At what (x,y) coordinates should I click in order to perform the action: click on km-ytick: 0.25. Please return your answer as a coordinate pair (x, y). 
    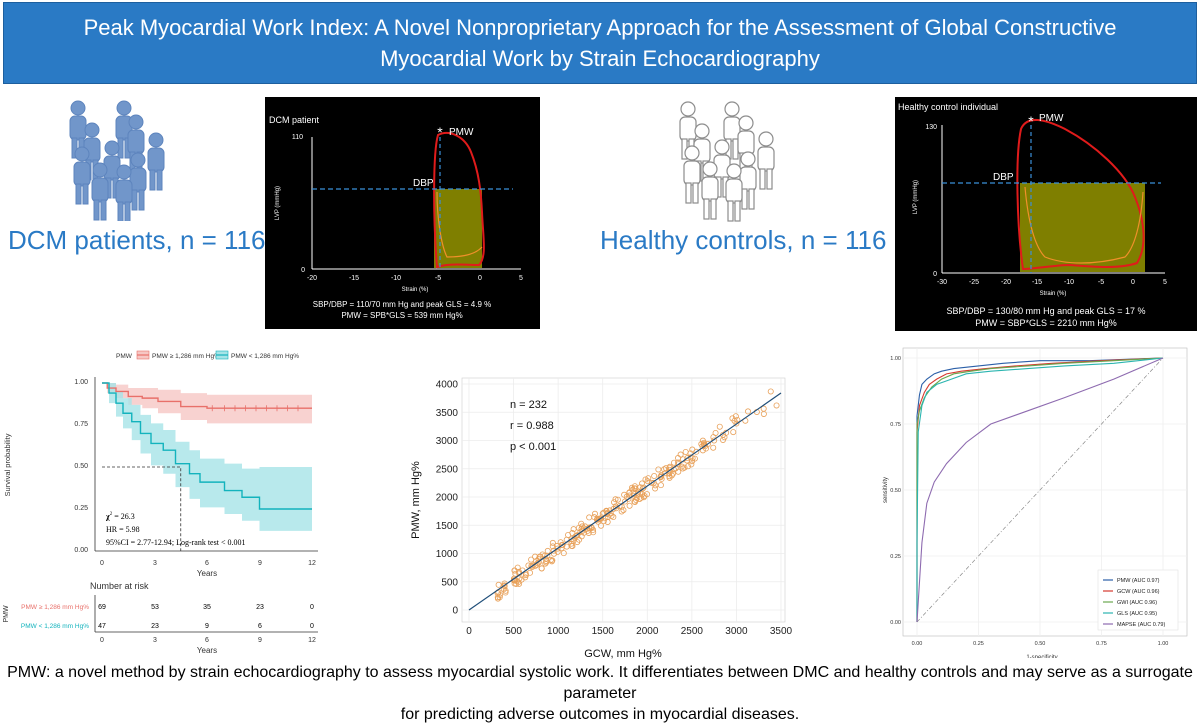
    Looking at the image, I should click on (81, 508).